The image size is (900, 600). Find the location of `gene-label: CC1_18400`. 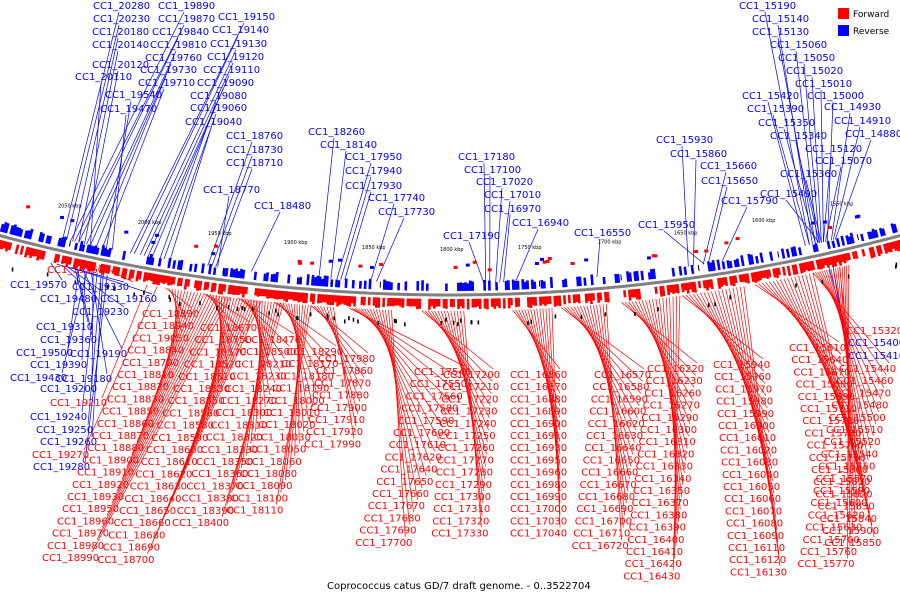

gene-label: CC1_18400 is located at coordinates (200, 523).